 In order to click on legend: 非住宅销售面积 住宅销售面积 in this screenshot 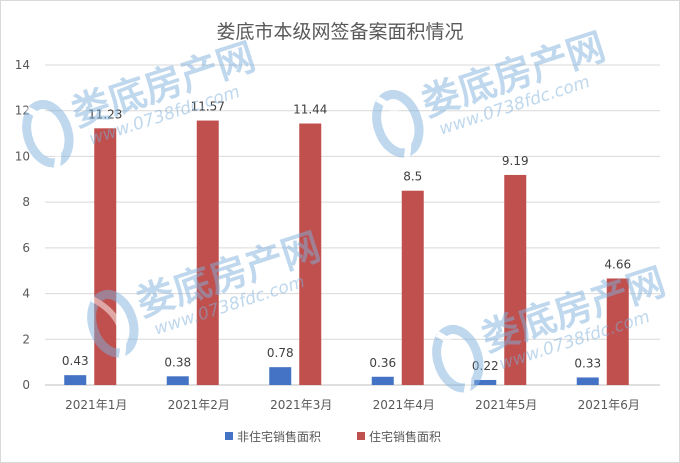, I will do `click(333, 436)`.